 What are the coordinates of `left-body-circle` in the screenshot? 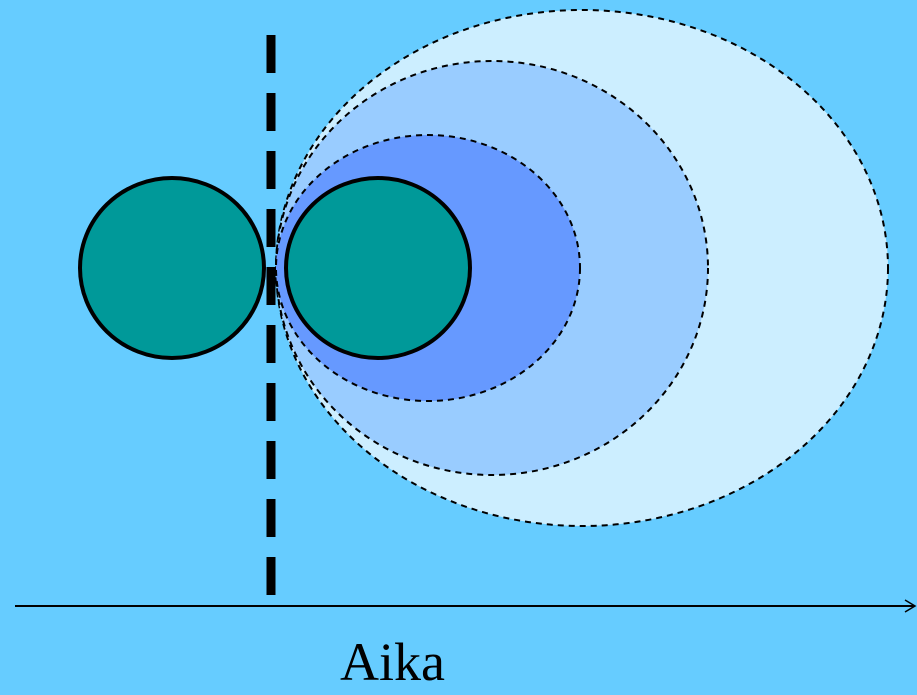 It's located at (172, 268).